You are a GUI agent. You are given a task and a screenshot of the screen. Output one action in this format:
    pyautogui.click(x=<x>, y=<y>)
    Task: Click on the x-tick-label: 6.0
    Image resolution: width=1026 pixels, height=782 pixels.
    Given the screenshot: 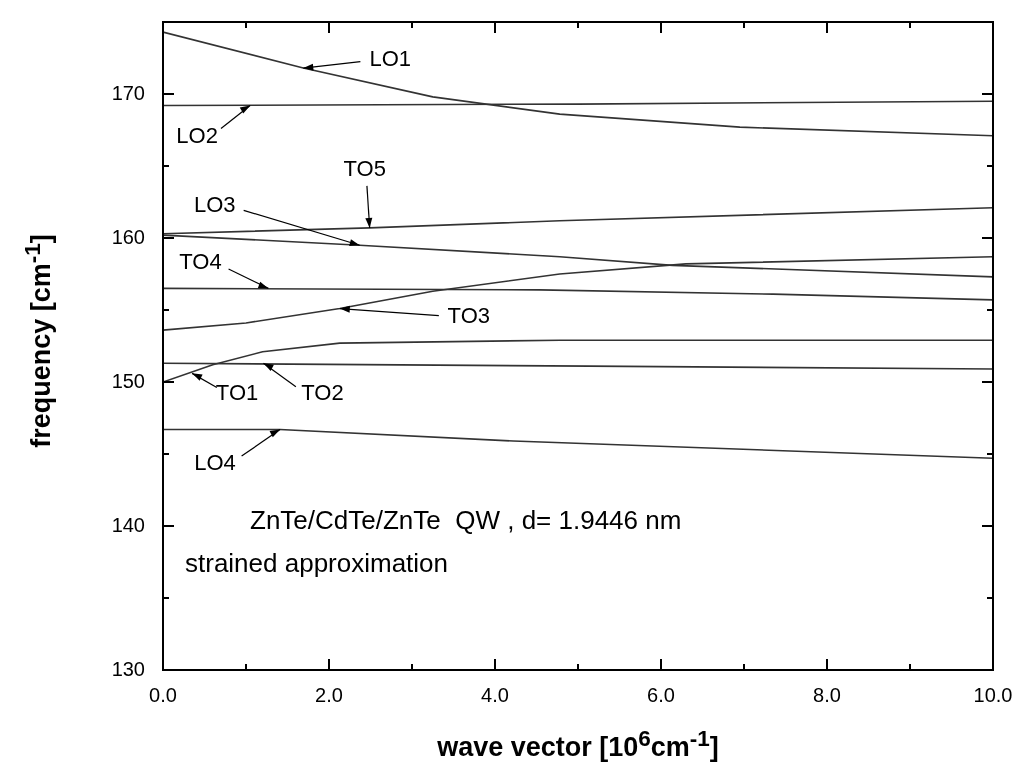 What is the action you would take?
    pyautogui.click(x=661, y=694)
    